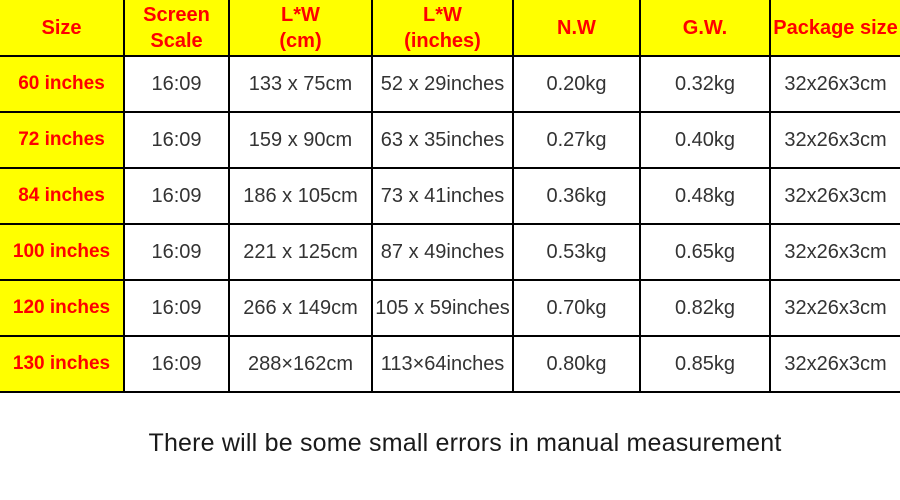  Describe the element at coordinates (442, 196) in the screenshot. I see `spec-cell: 73 x 41inches` at that location.